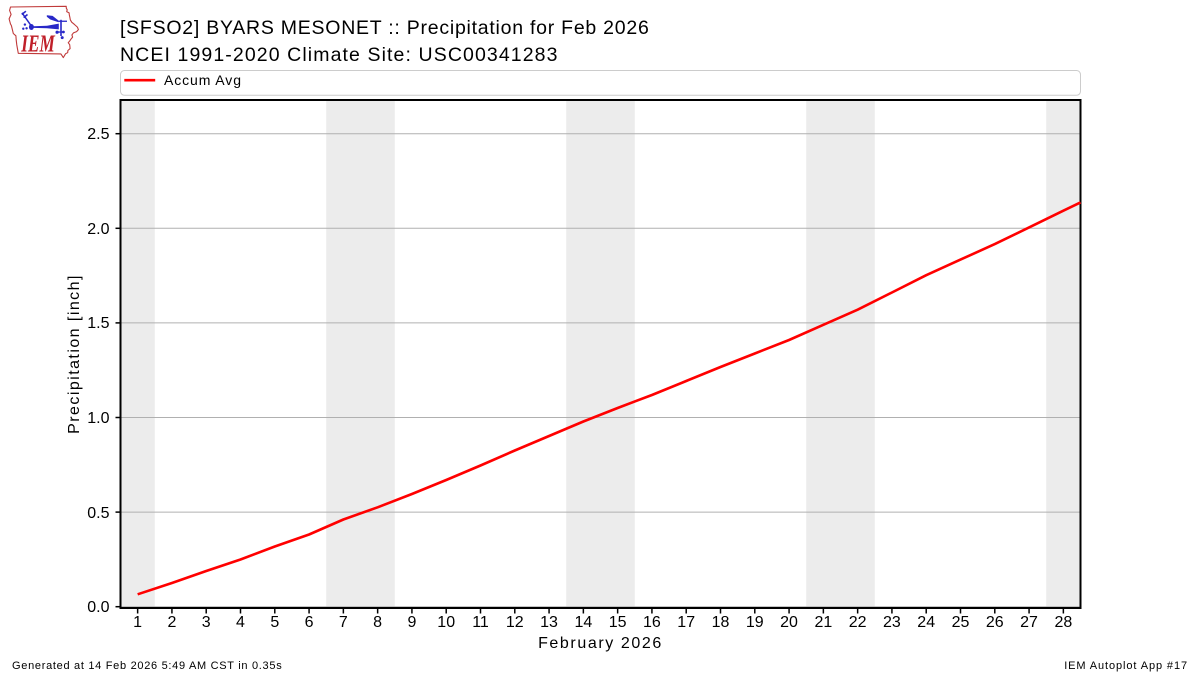 This screenshot has width=1200, height=675. I want to click on svg-text: IEM, so click(38, 44).